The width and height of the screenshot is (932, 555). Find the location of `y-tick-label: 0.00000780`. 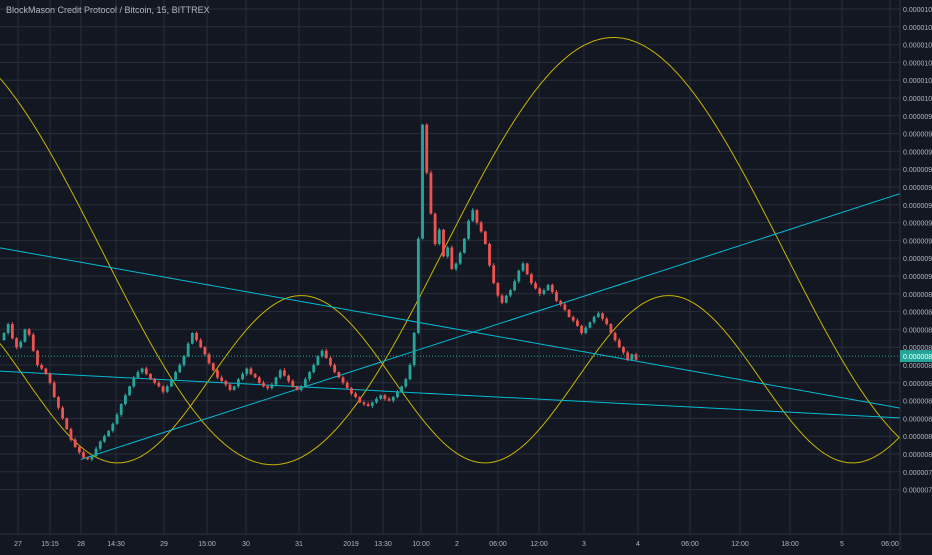

y-tick-label: 0.00000780 is located at coordinates (917, 491).